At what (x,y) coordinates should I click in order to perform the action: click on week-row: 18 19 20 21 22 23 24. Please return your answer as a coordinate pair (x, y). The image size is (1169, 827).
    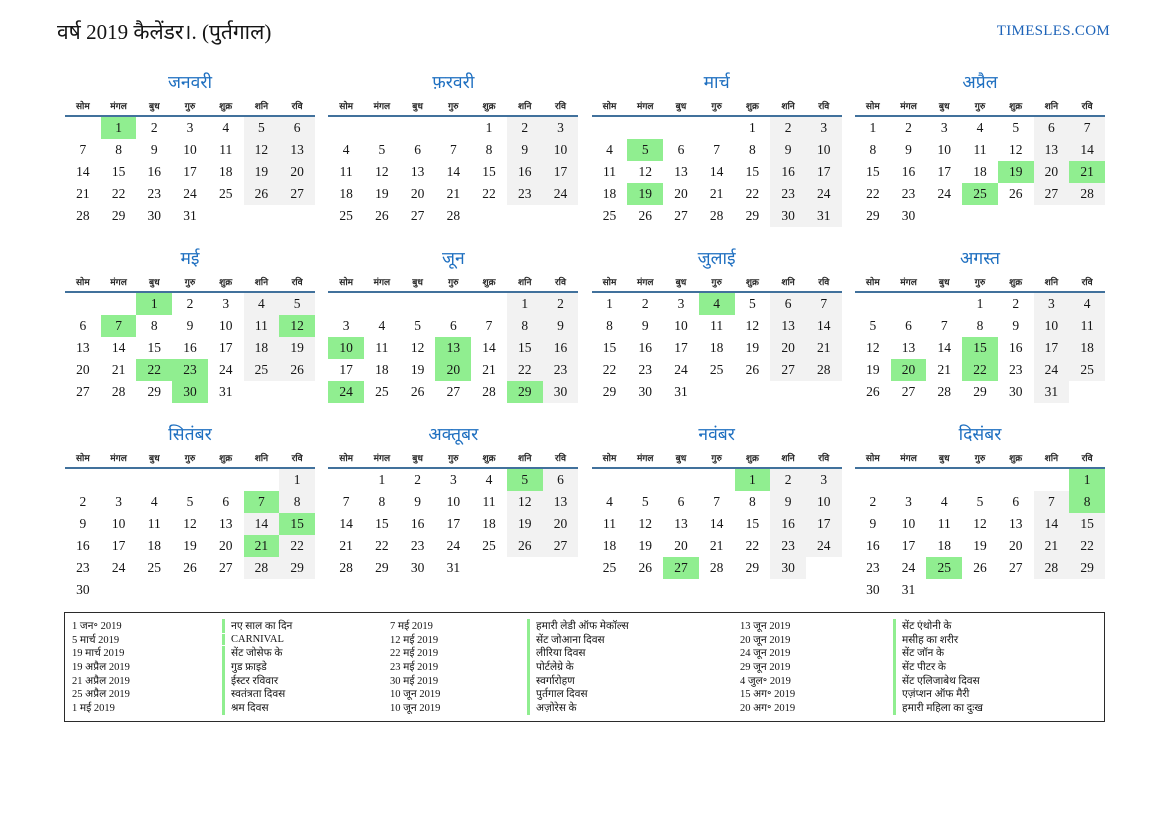
    Looking at the image, I should click on (453, 194).